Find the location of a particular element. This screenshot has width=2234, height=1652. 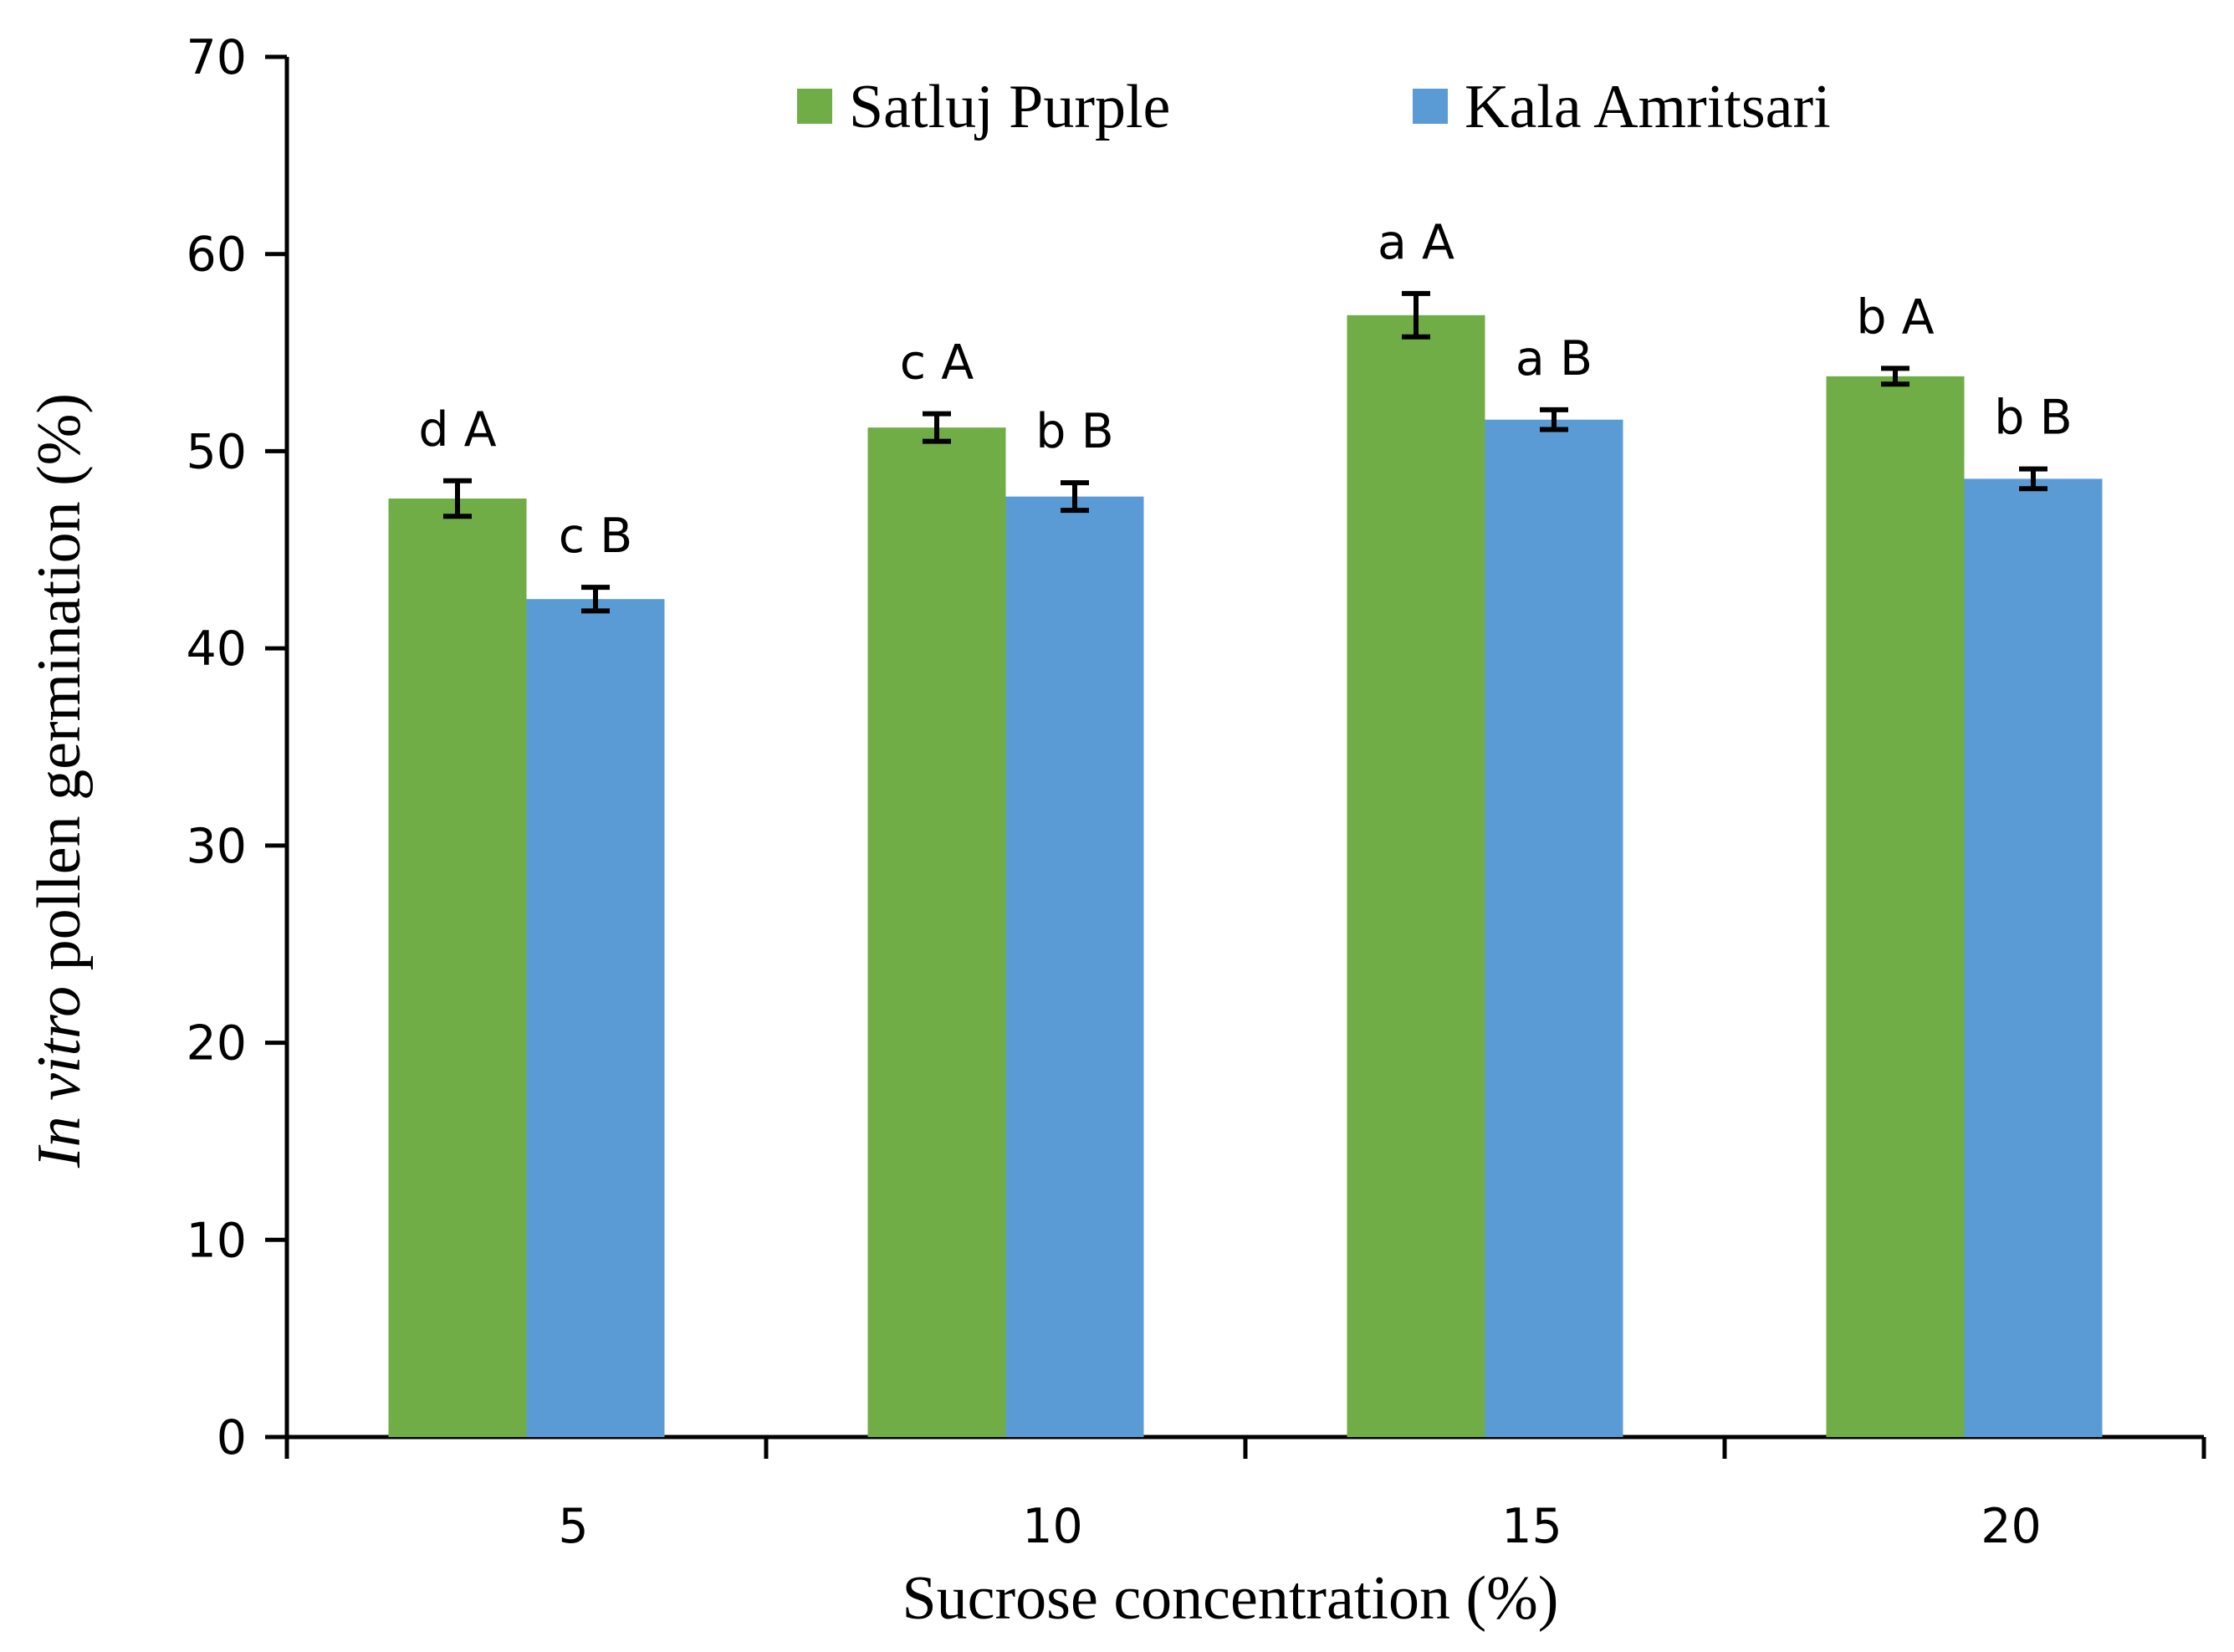

x-tick-label: 15 is located at coordinates (1531, 1526).